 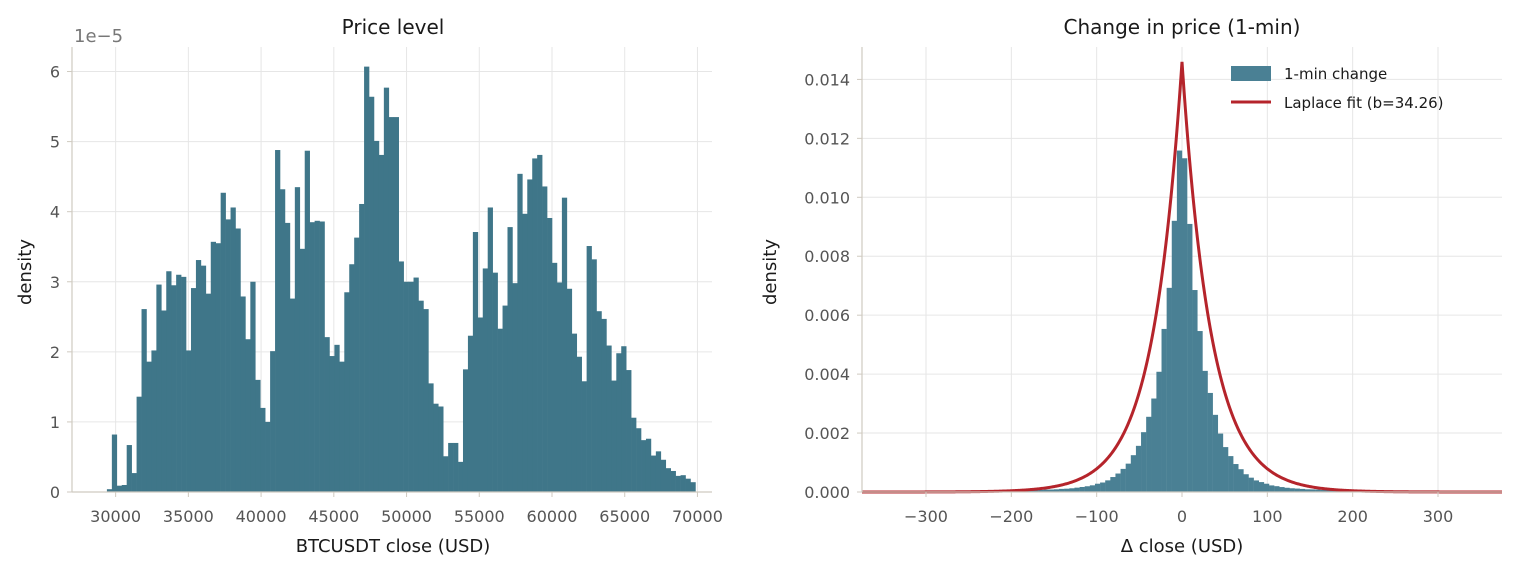 What do you see at coordinates (261, 516) in the screenshot?
I see `x-tick-label: 40000` at bounding box center [261, 516].